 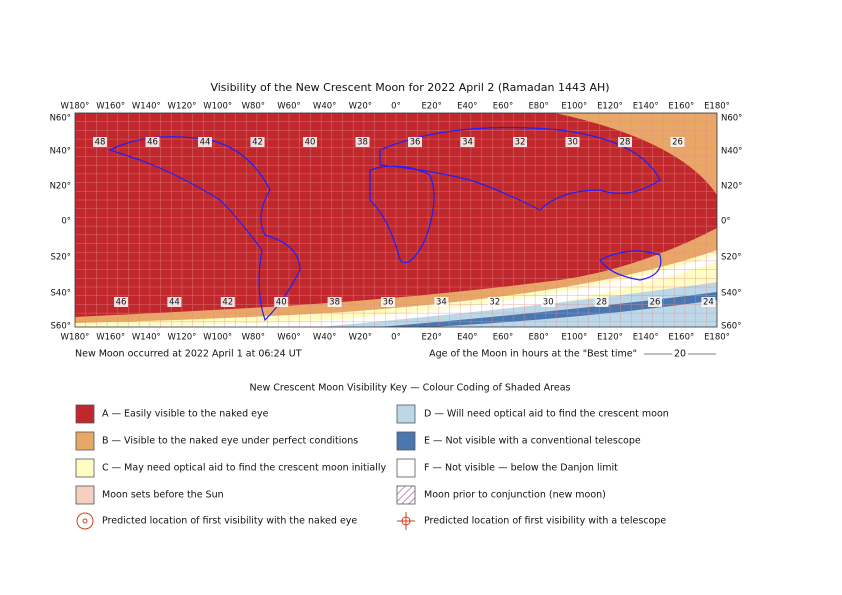 What do you see at coordinates (66, 222) in the screenshot?
I see `latitude-label: 0°` at bounding box center [66, 222].